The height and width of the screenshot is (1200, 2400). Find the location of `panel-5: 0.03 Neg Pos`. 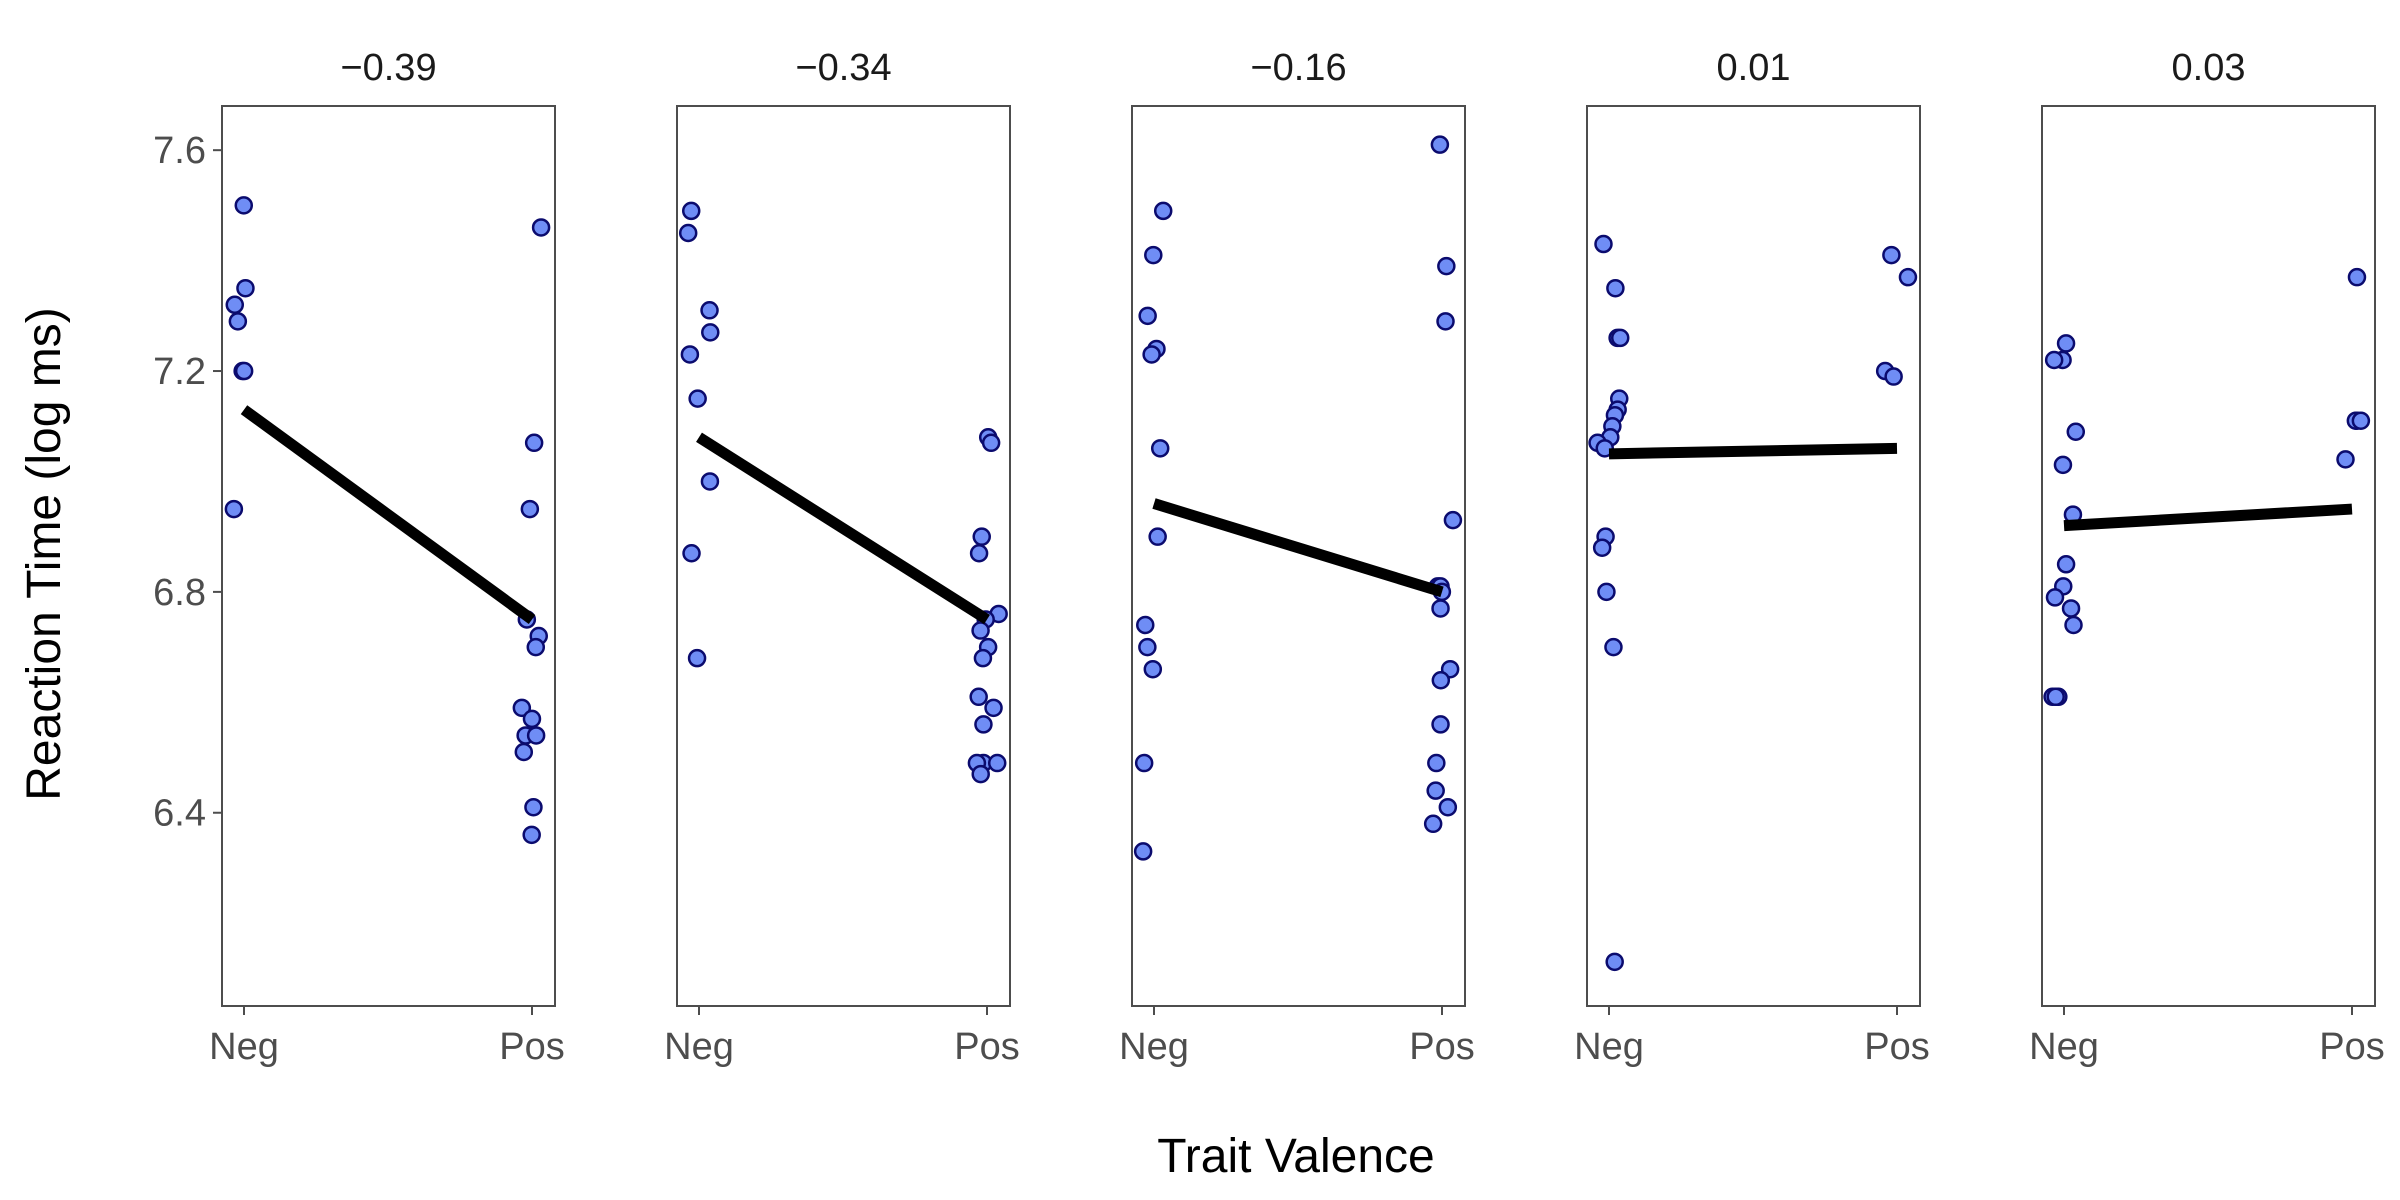

panel-5: 0.03 Neg Pos is located at coordinates (2207, 557).